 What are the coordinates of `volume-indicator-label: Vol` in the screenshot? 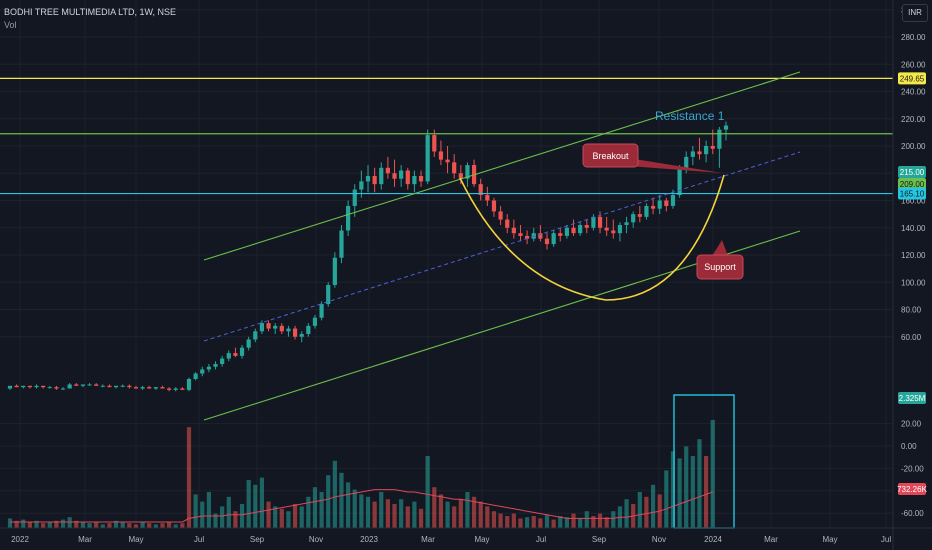 It's located at (10, 25).